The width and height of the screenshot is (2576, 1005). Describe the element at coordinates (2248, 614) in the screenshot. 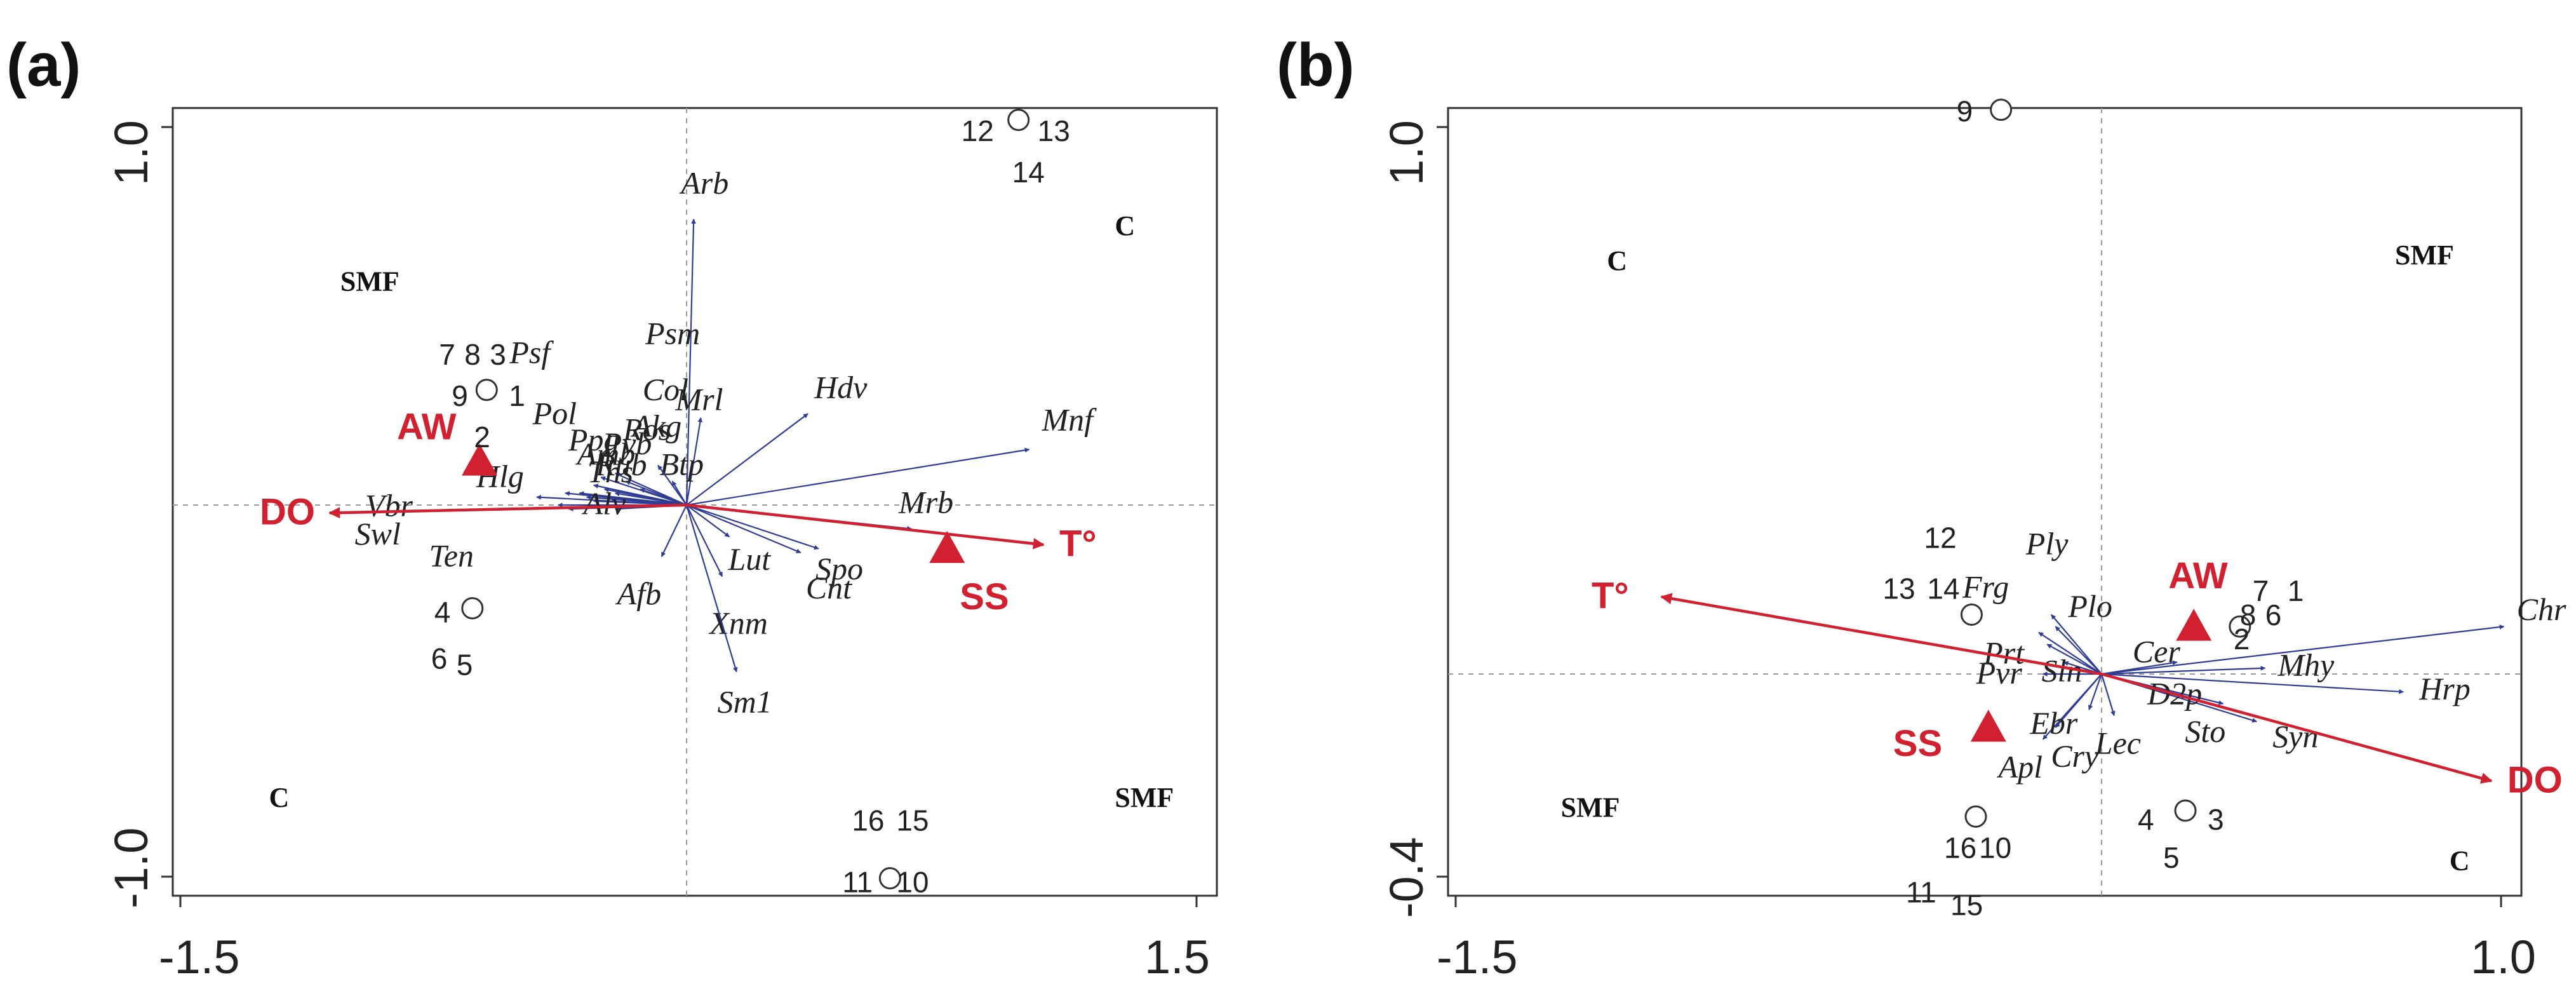

I see `site-label-8-b: 8` at that location.